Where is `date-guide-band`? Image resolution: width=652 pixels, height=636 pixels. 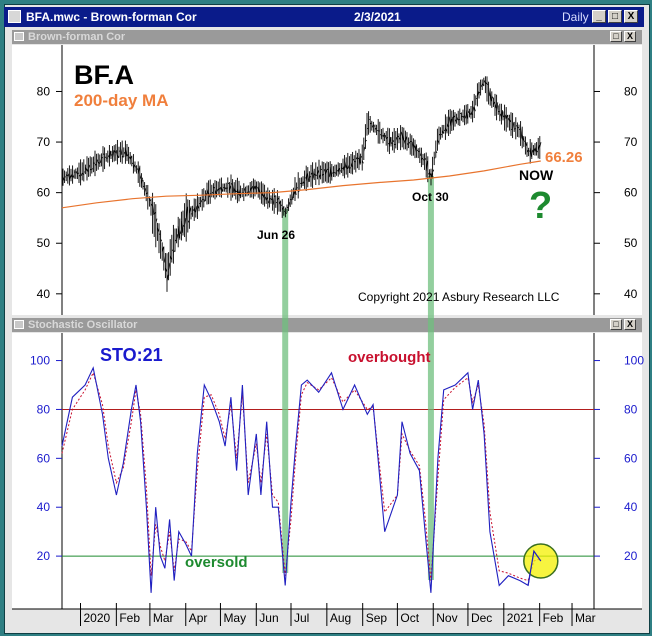
date-guide-band is located at coordinates (430, 378).